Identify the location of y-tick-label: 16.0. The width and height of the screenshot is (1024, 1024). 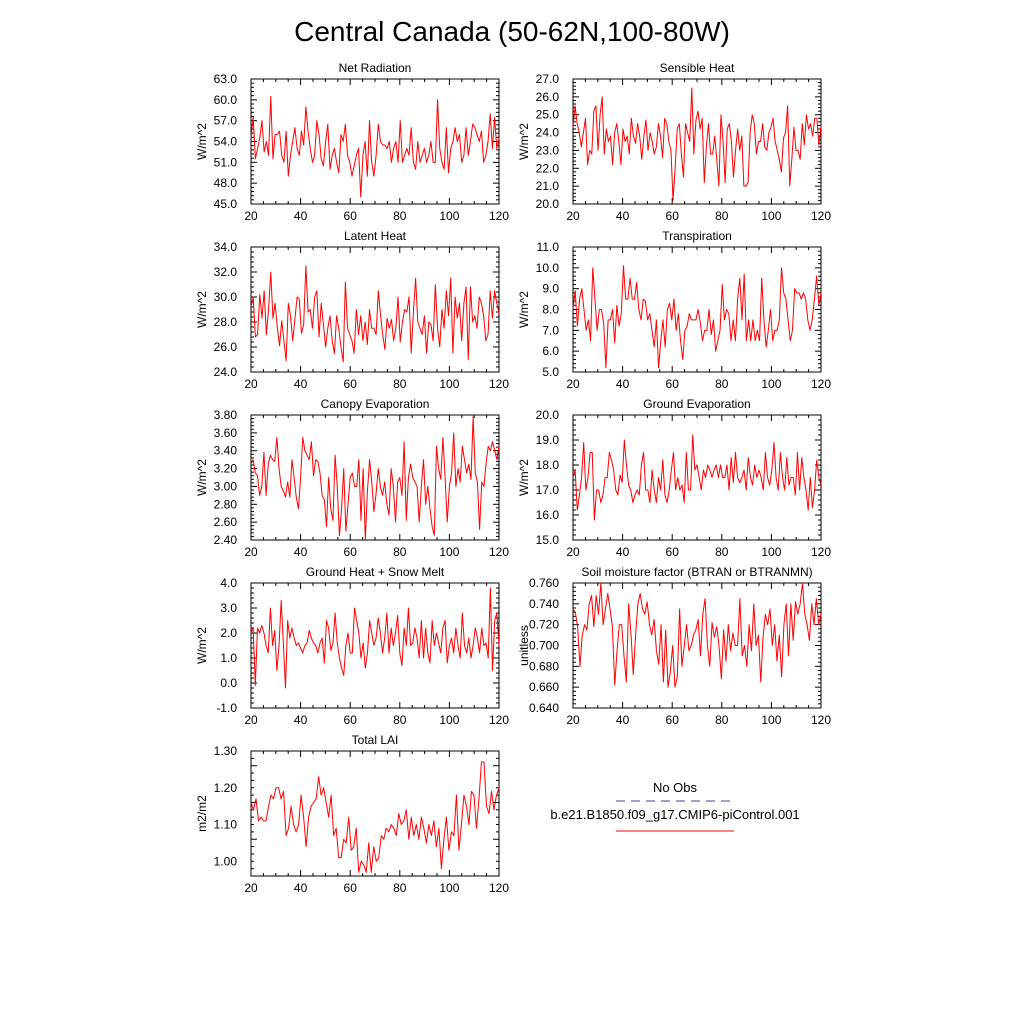
(548, 515).